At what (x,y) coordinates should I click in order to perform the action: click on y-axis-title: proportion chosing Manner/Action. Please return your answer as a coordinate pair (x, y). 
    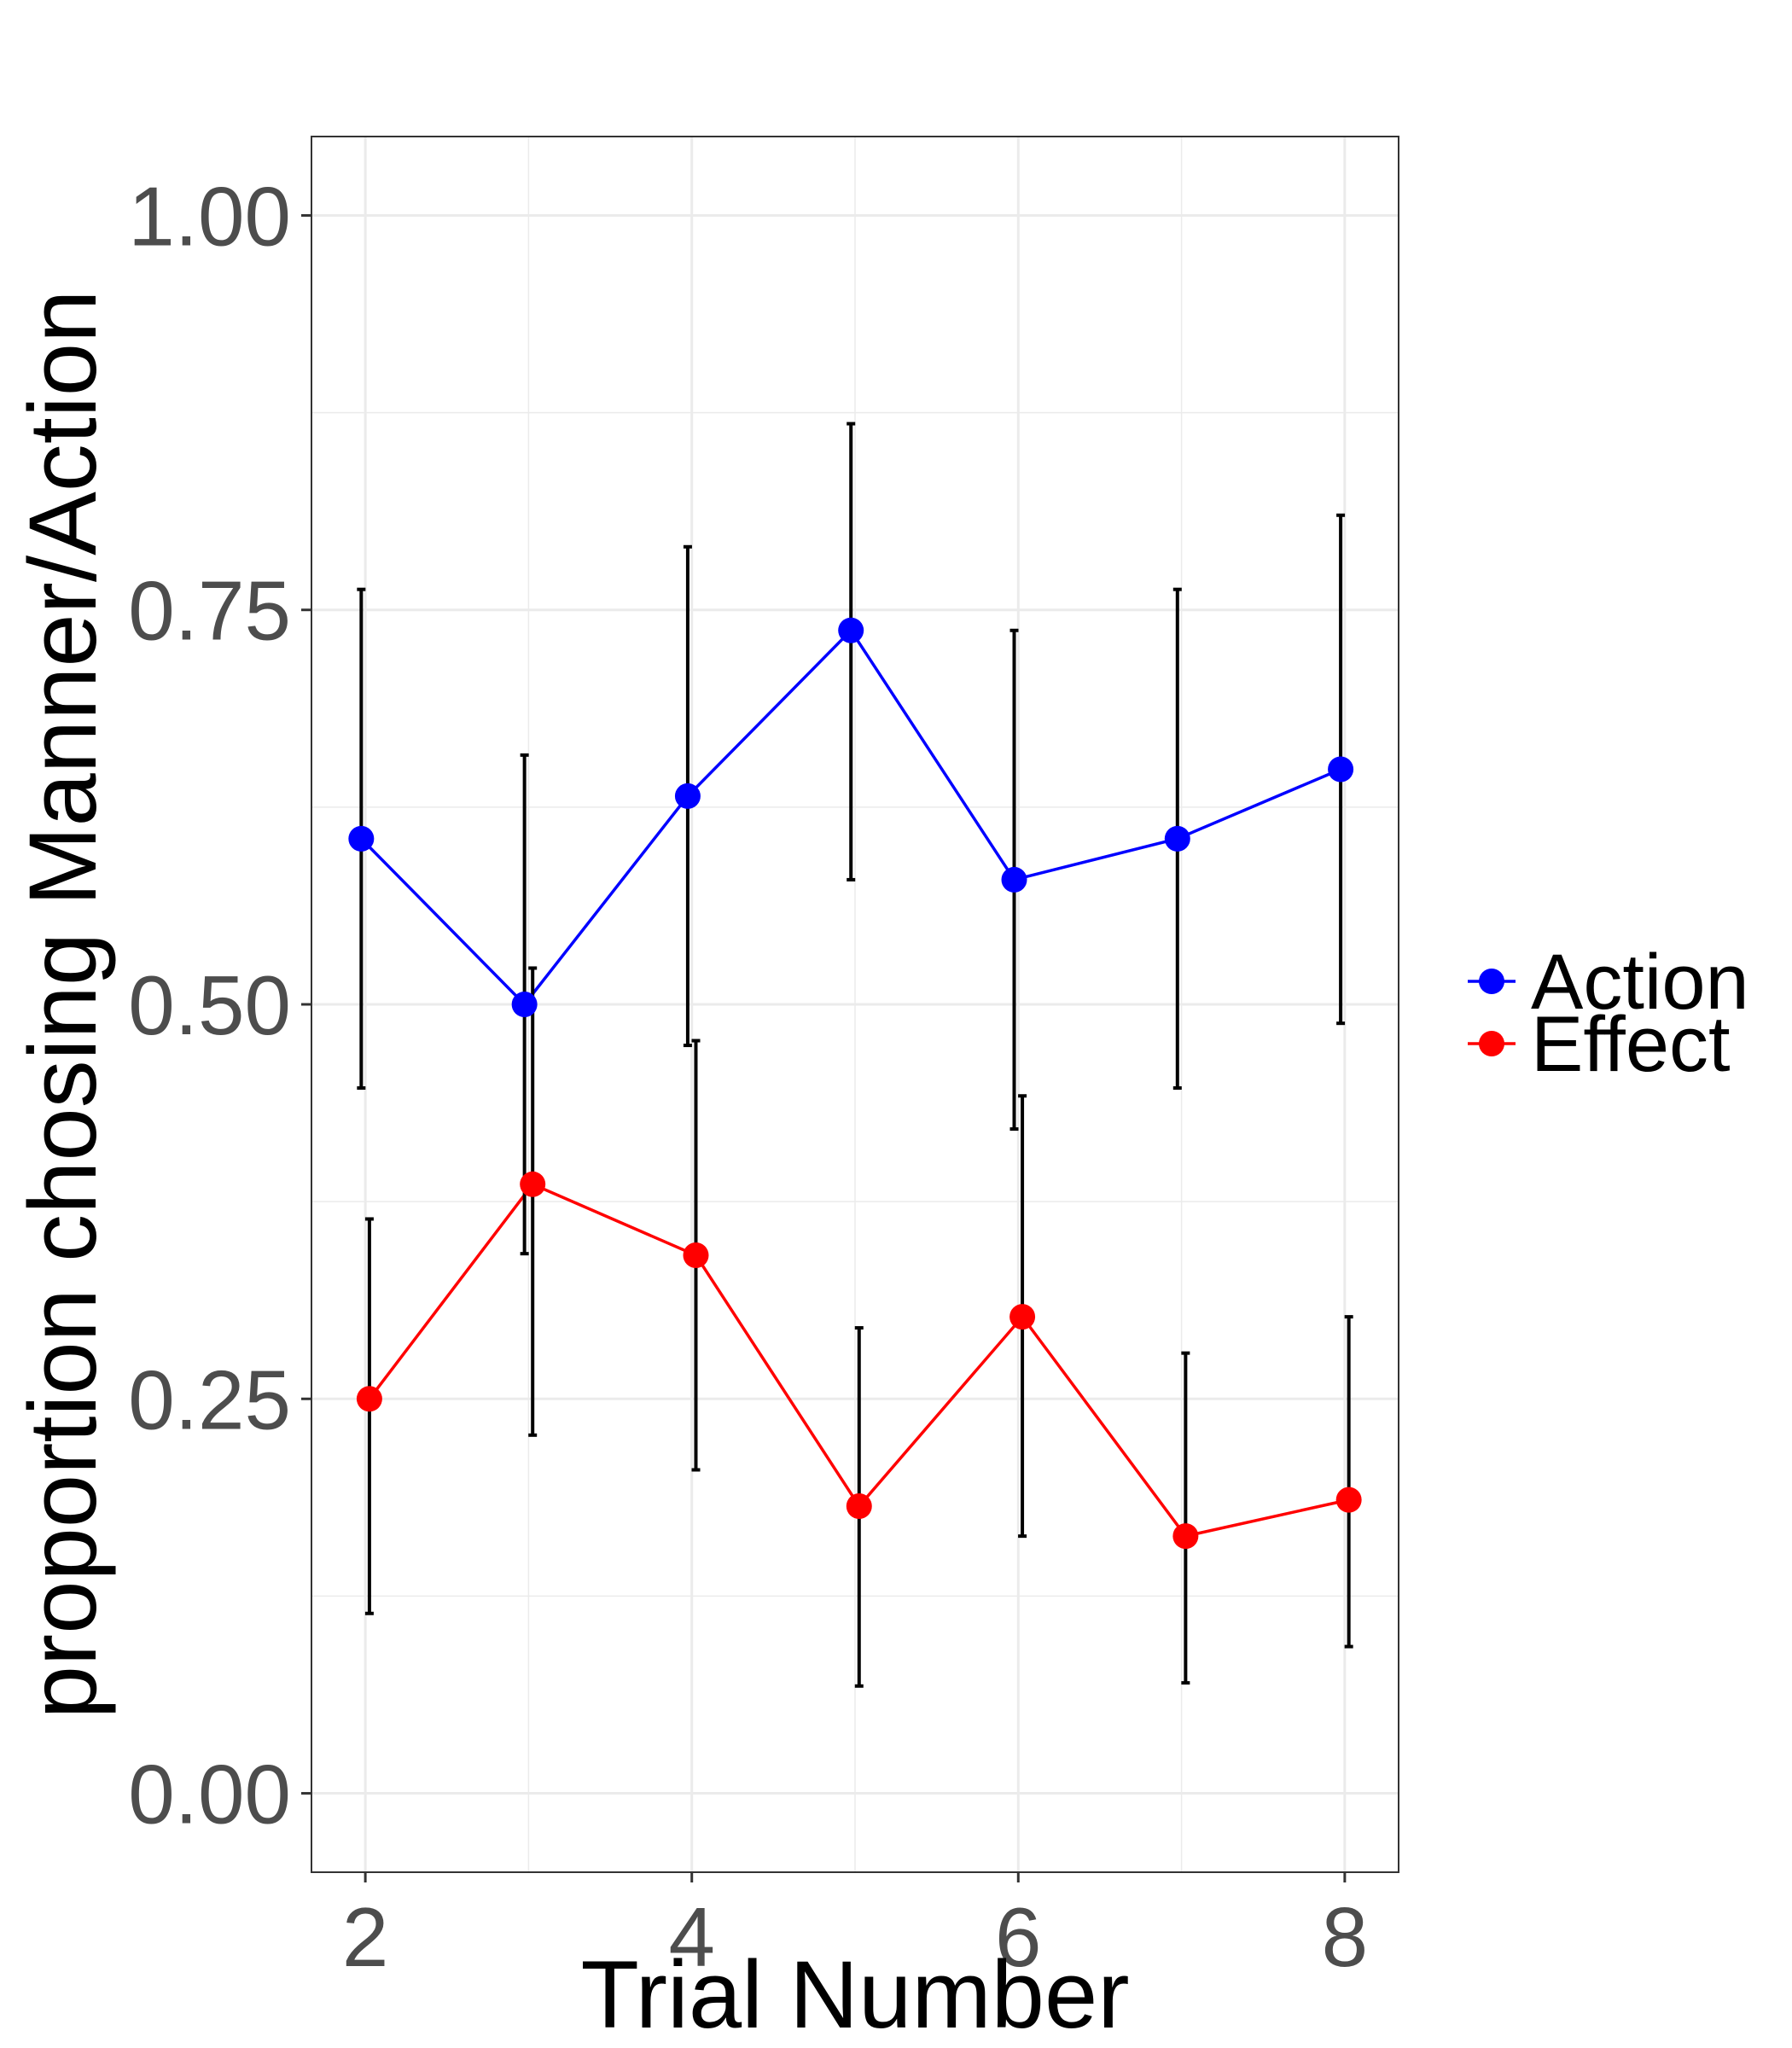
    Looking at the image, I should click on (63, 1005).